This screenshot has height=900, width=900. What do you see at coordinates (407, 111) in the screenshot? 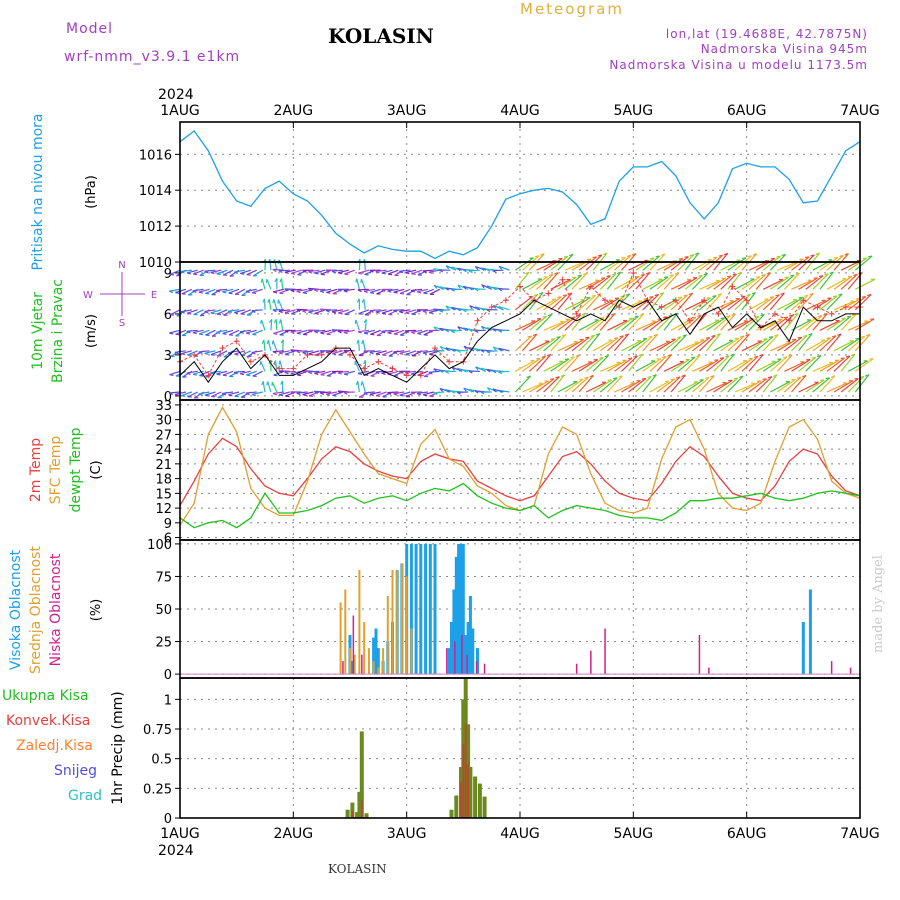
I see `x-tick-label-top: 3AUG` at bounding box center [407, 111].